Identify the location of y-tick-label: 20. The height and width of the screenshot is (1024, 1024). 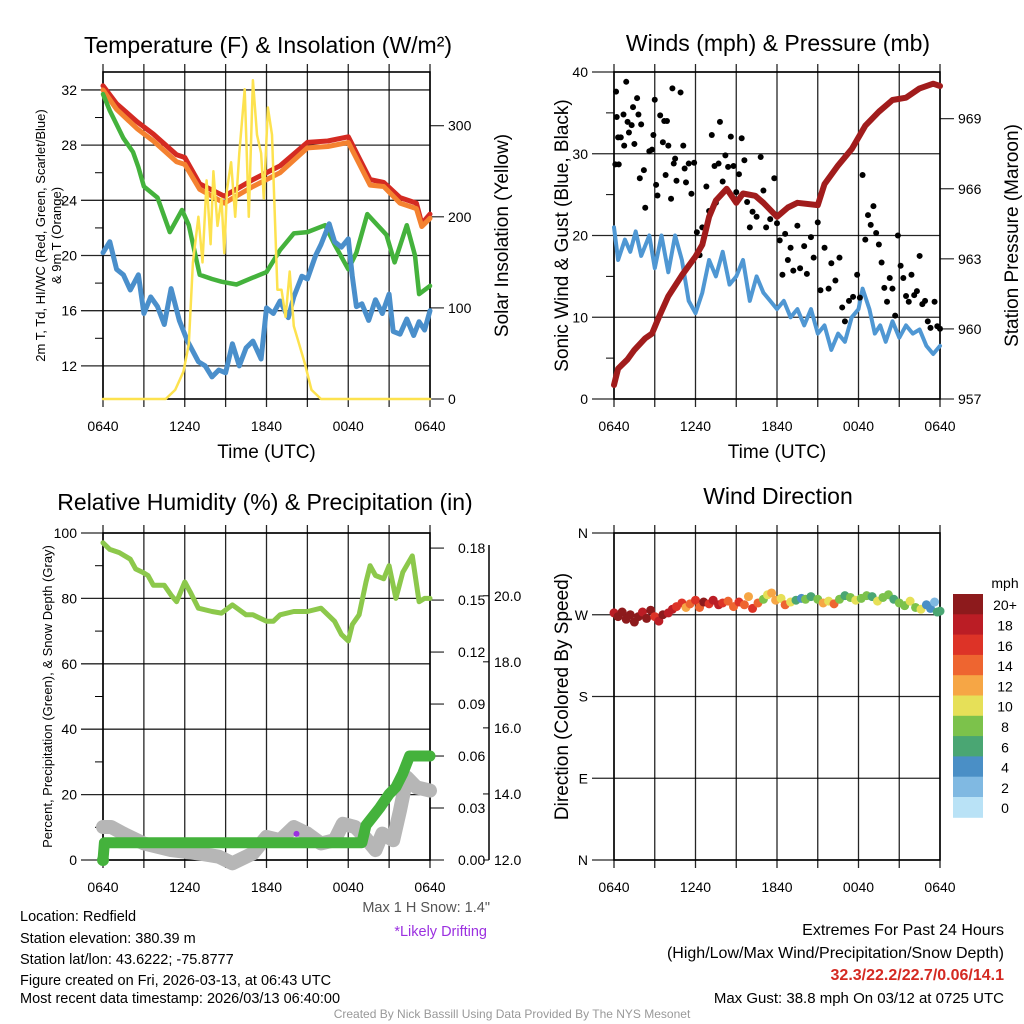
(69, 795).